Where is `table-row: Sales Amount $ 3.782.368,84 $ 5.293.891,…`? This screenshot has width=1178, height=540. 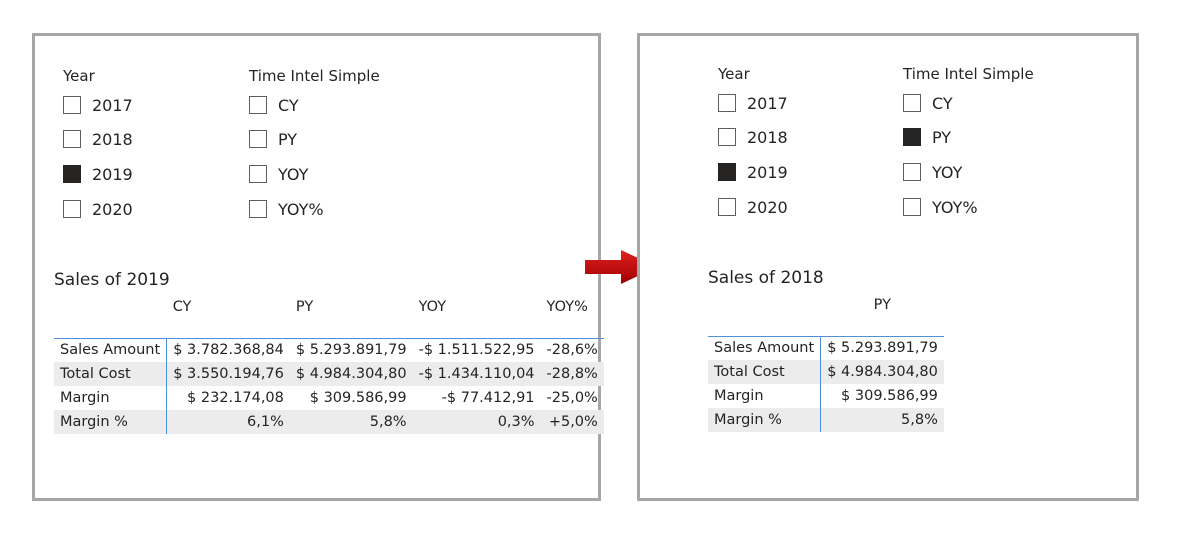
table-row: Sales Amount $ 3.782.368,84 $ 5.293.891,… is located at coordinates (329, 350).